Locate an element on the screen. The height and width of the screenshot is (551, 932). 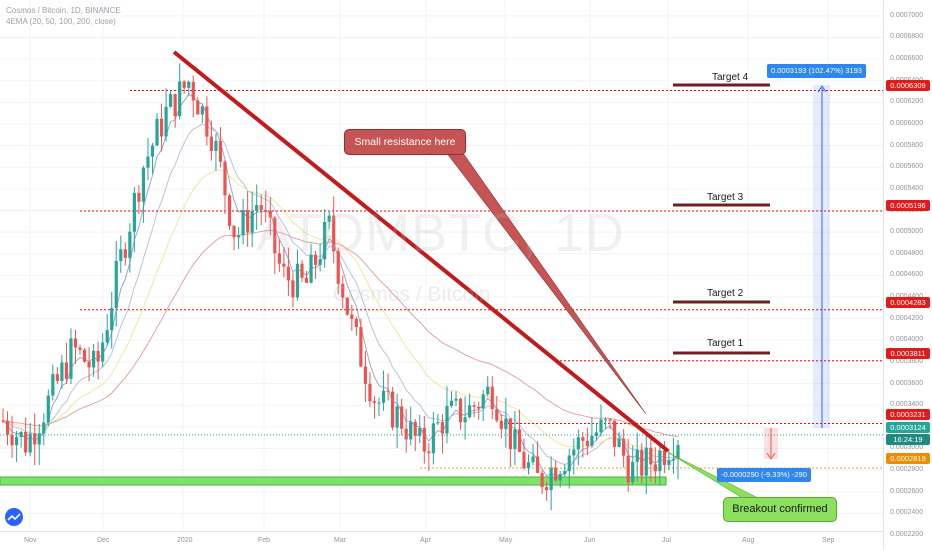
time-tick-label: Aug is located at coordinates (748, 540).